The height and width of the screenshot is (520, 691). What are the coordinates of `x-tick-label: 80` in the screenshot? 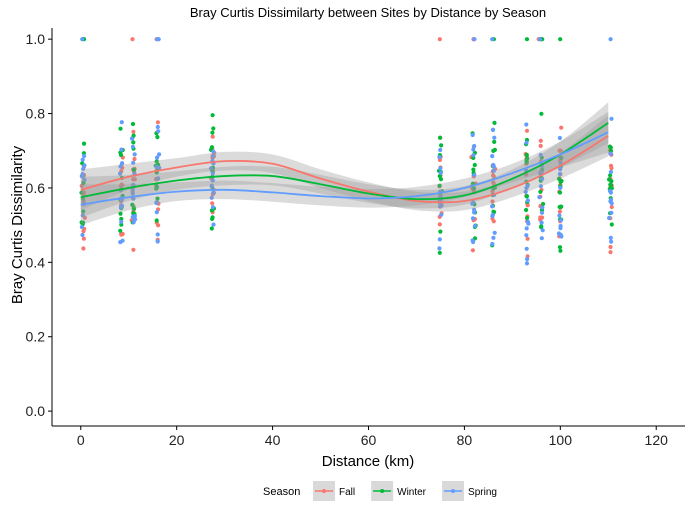 It's located at (465, 440).